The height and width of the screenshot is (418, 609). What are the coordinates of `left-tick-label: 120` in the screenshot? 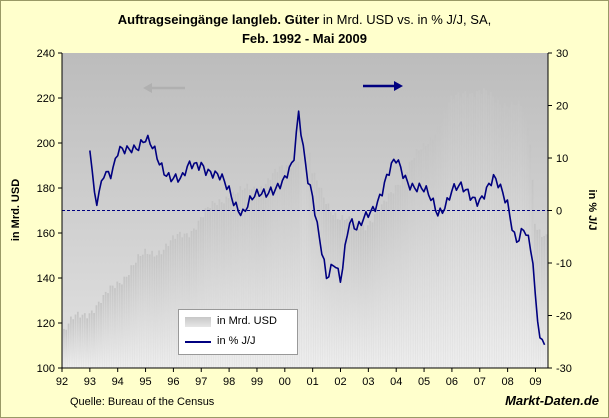 It's located at (46, 324).